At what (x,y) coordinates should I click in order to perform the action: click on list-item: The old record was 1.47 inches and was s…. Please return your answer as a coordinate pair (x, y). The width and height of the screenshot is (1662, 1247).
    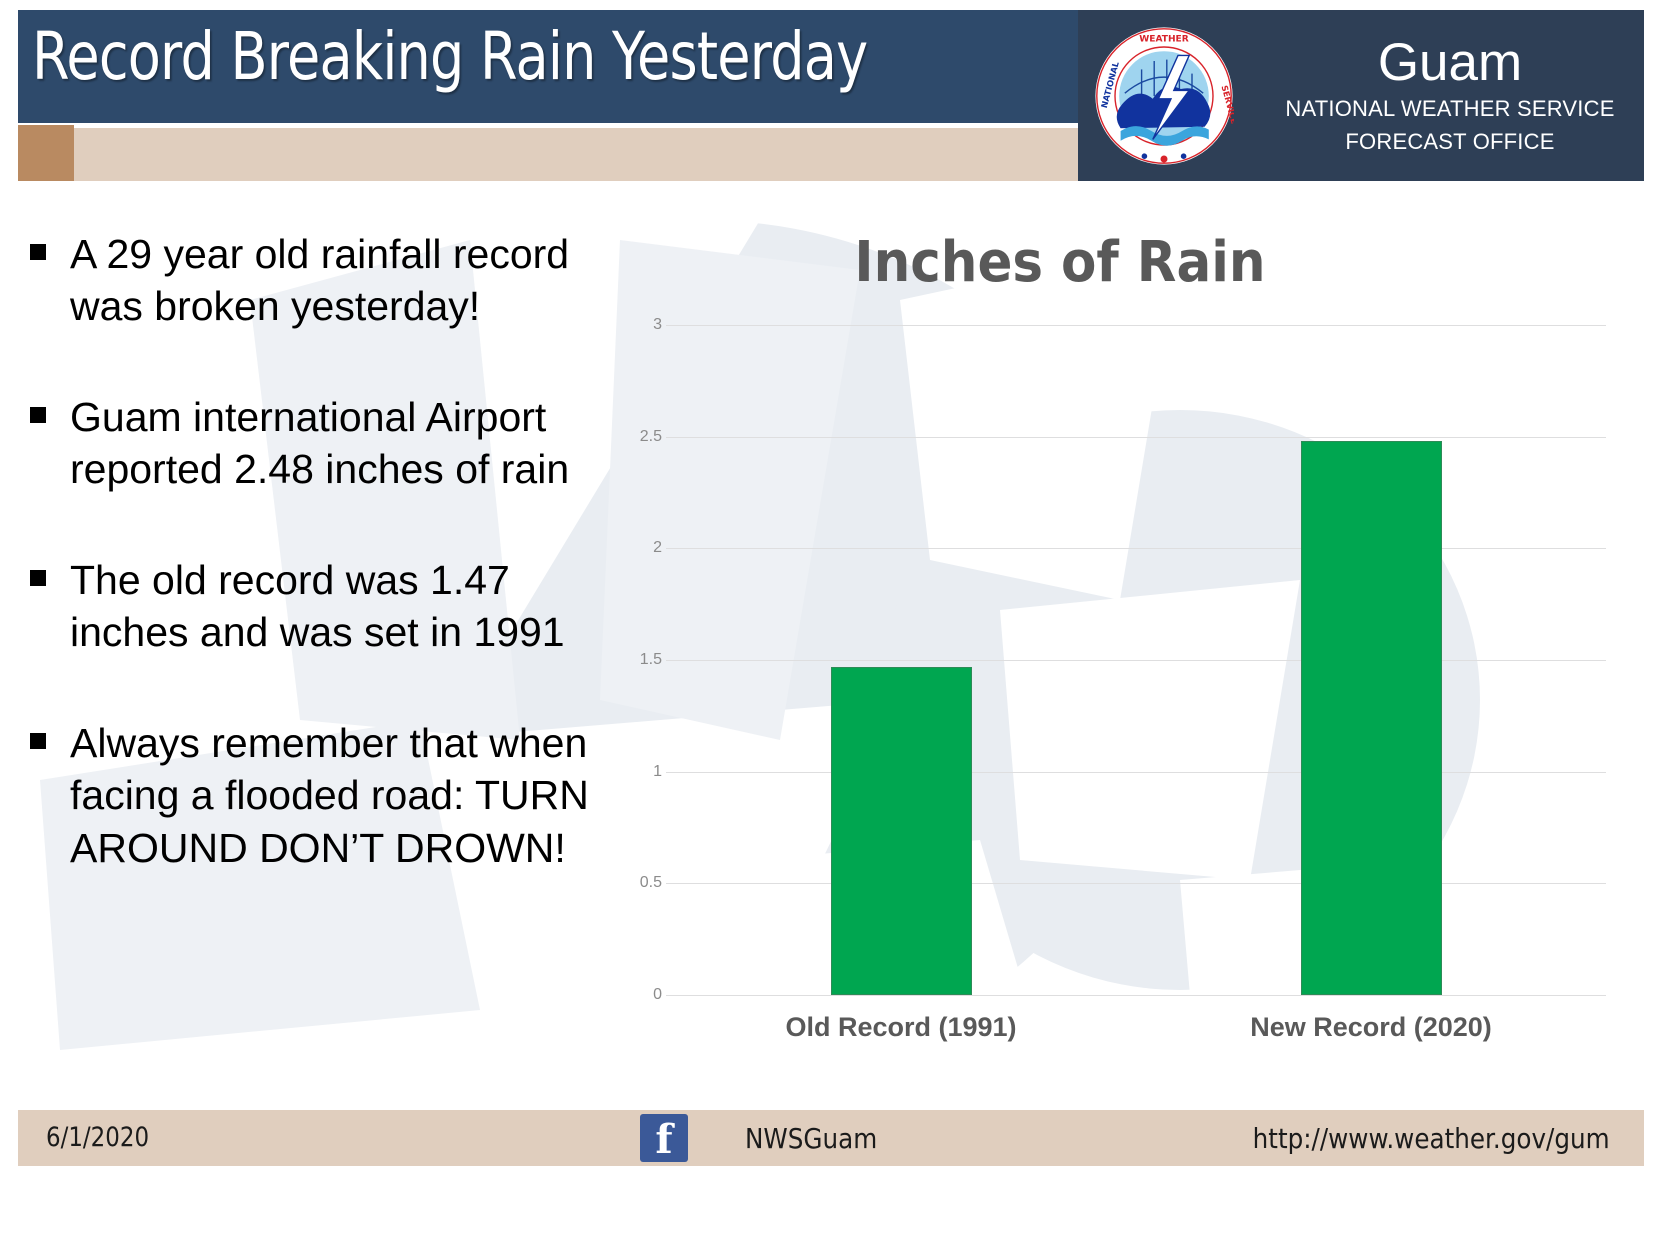
    Looking at the image, I should click on (319, 606).